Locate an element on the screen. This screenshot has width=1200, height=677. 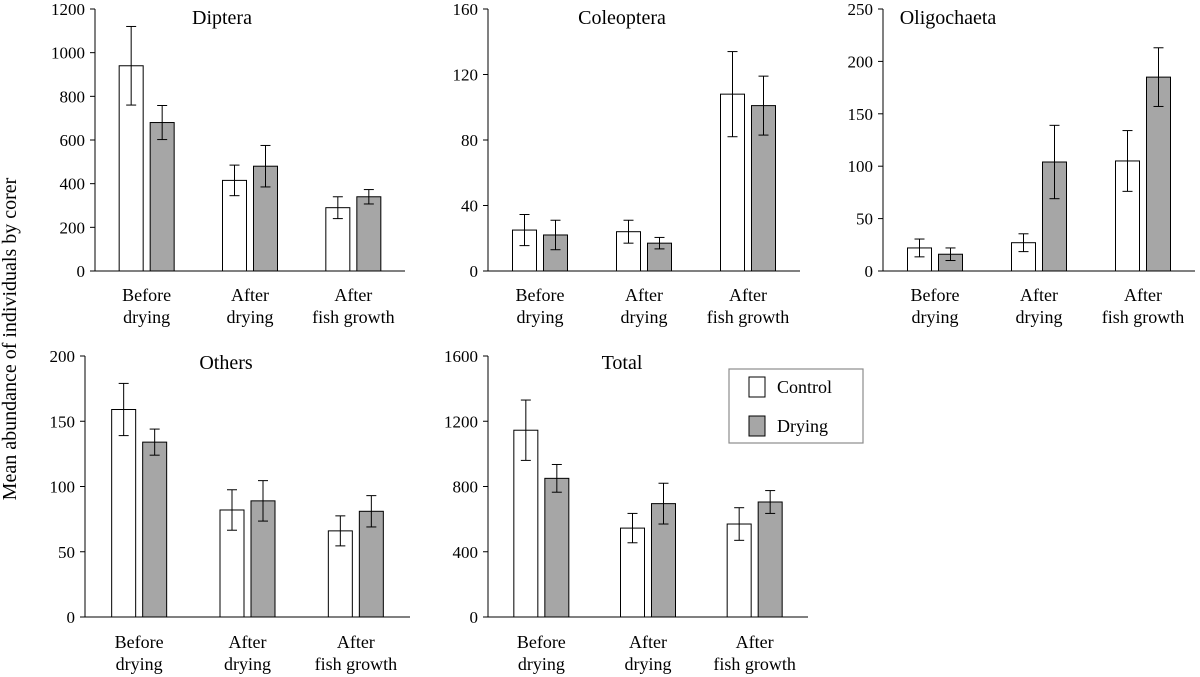
legend-swatch-drying is located at coordinates (757, 426).